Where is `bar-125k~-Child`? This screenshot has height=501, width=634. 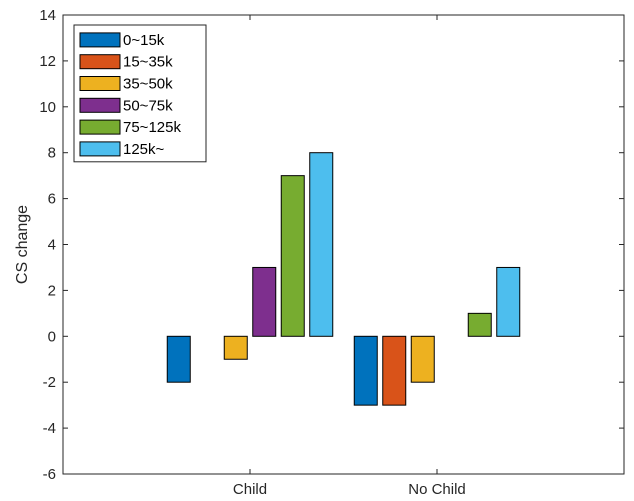 bar-125k~-Child is located at coordinates (321, 244).